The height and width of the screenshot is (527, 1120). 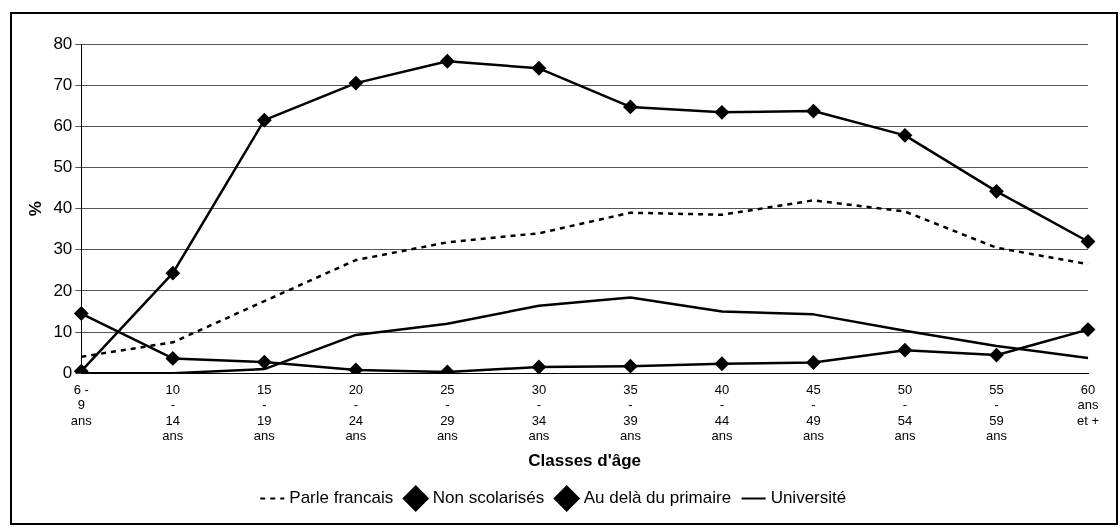 What do you see at coordinates (63, 43) in the screenshot?
I see `y-tick-label: 80` at bounding box center [63, 43].